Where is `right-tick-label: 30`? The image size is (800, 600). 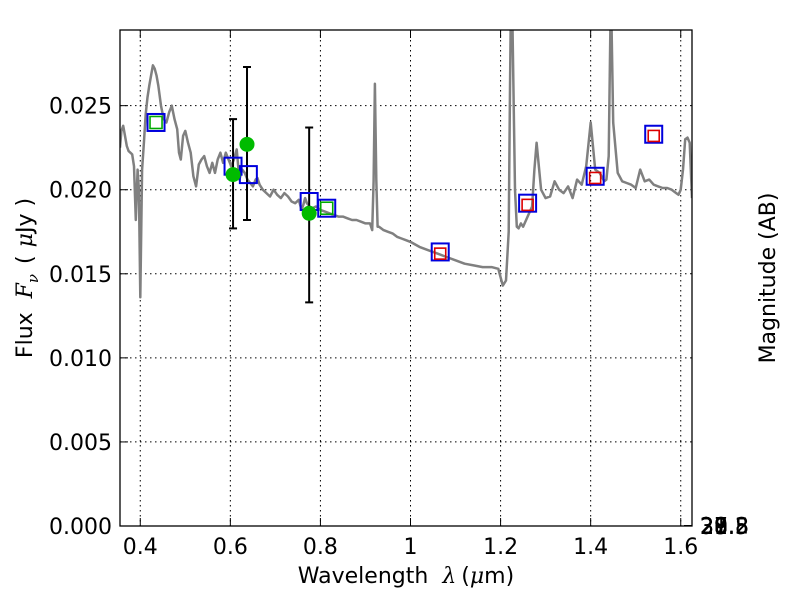
right-tick-label: 30 is located at coordinates (714, 527).